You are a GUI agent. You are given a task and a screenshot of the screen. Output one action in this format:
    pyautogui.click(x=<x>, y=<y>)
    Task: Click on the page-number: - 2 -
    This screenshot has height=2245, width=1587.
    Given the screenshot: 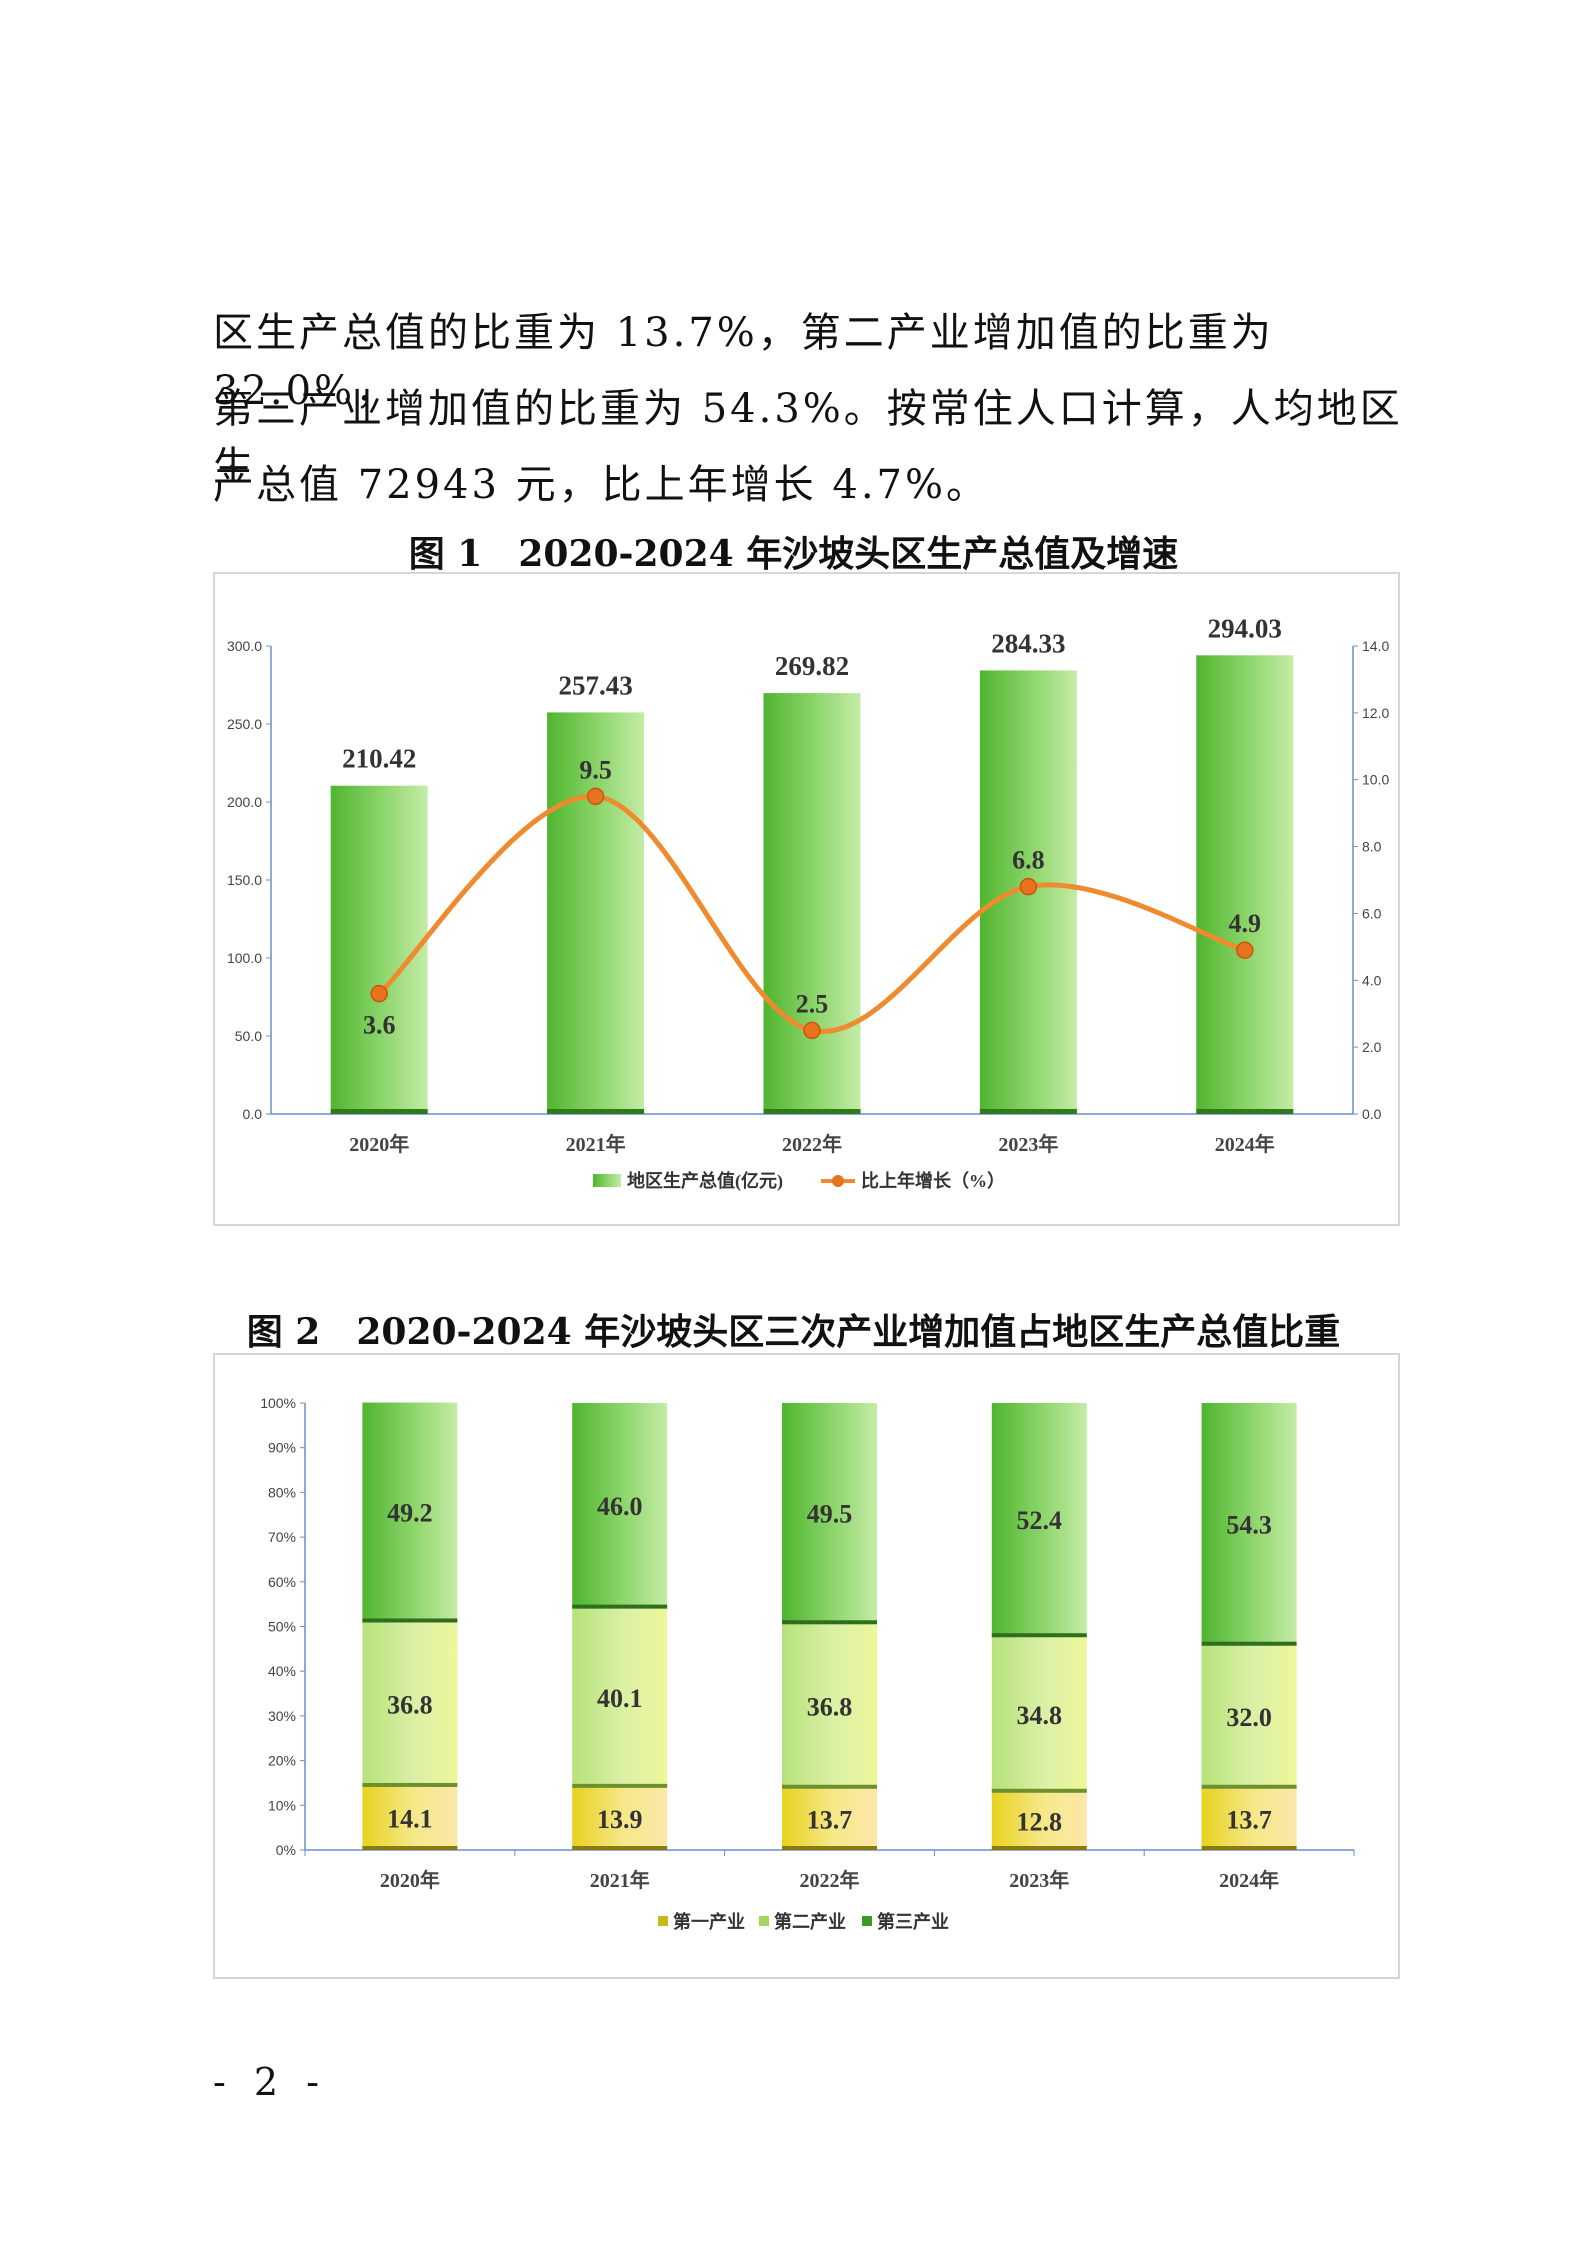 What is the action you would take?
    pyautogui.click(x=270, y=2082)
    